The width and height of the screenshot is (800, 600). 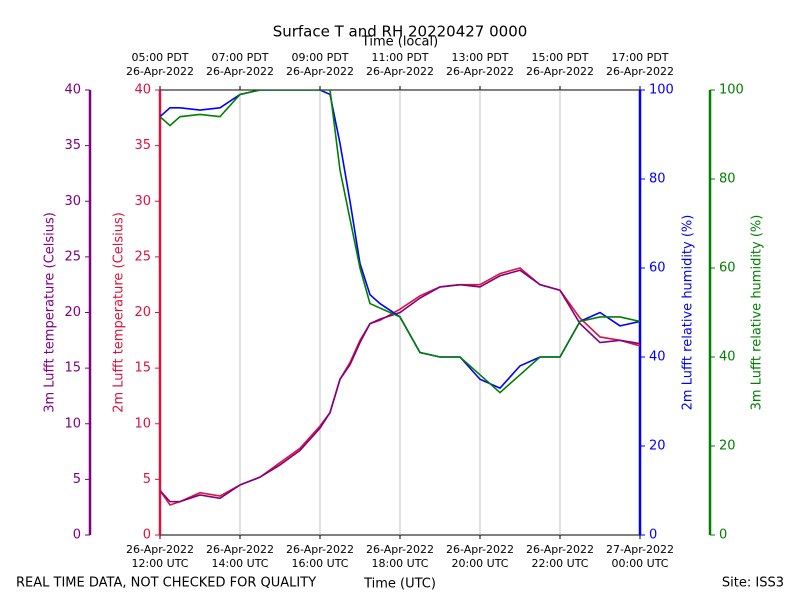 I want to click on x-tick-label: 14:00 UTC, so click(x=239, y=563).